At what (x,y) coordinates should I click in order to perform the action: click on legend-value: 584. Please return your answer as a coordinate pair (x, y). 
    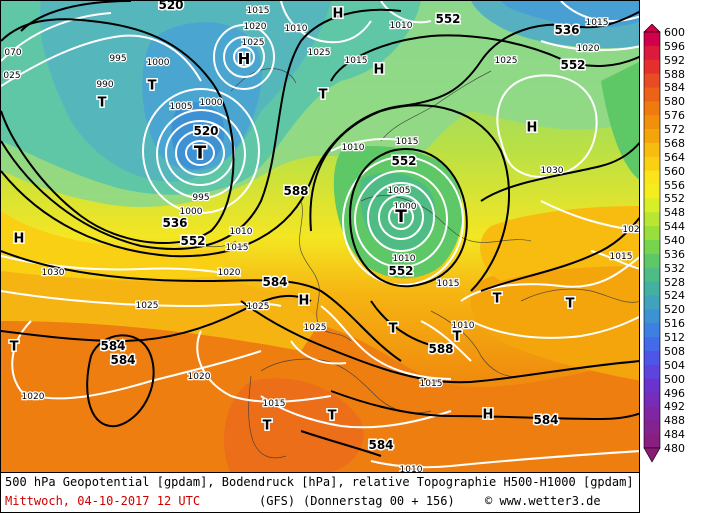
    Looking at the image, I should click on (674, 88).